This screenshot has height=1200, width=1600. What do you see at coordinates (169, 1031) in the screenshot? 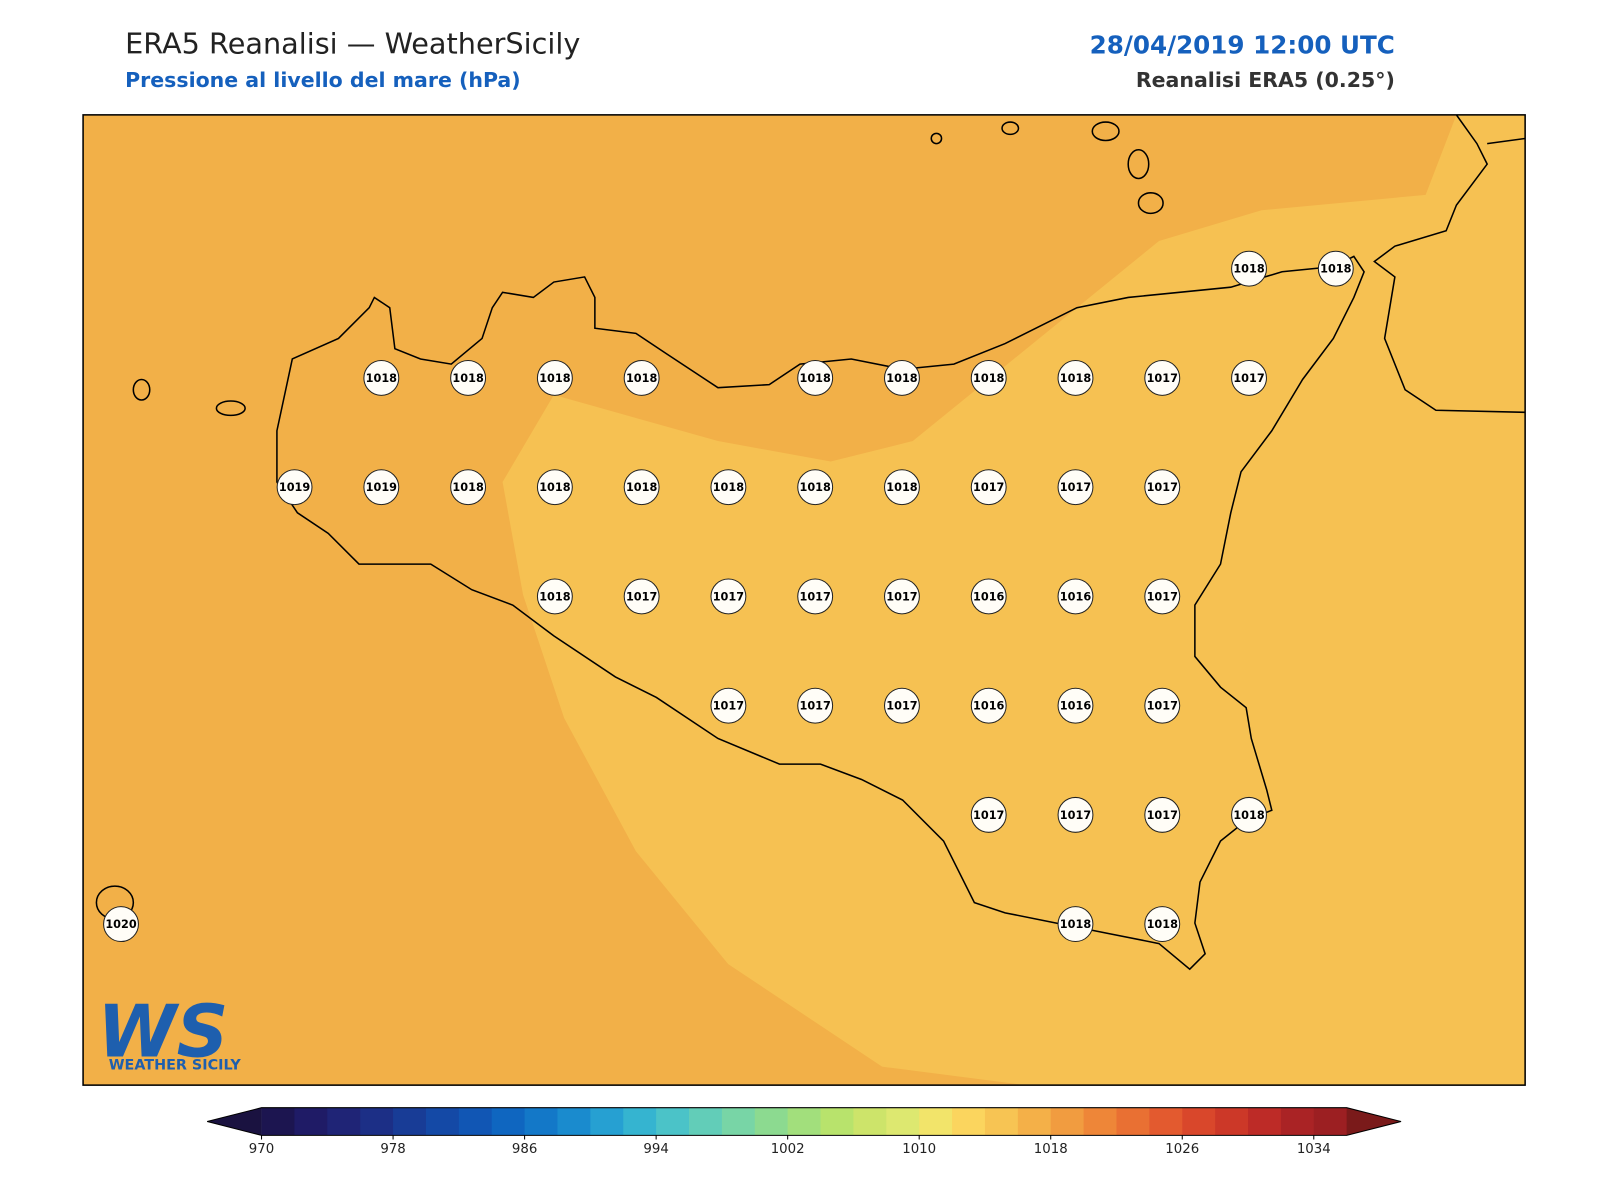
I see `logo: WS WEATHER SICILY` at bounding box center [169, 1031].